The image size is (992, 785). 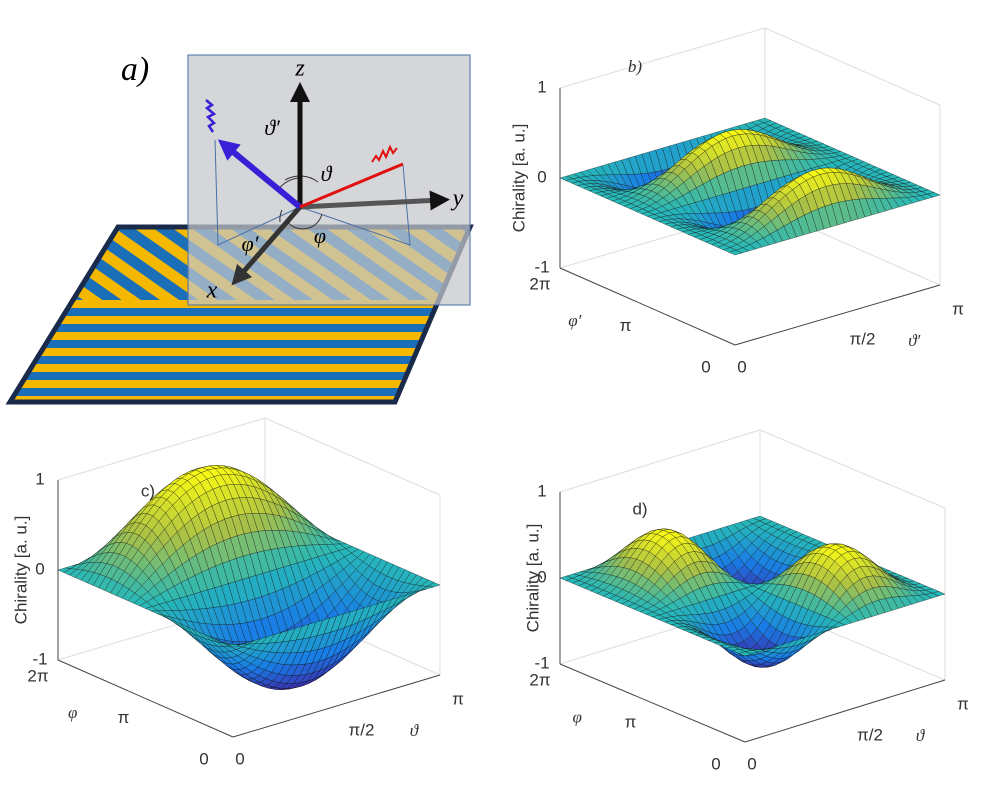 What do you see at coordinates (281, 216) in the screenshot?
I see `arc-phi-prime` at bounding box center [281, 216].